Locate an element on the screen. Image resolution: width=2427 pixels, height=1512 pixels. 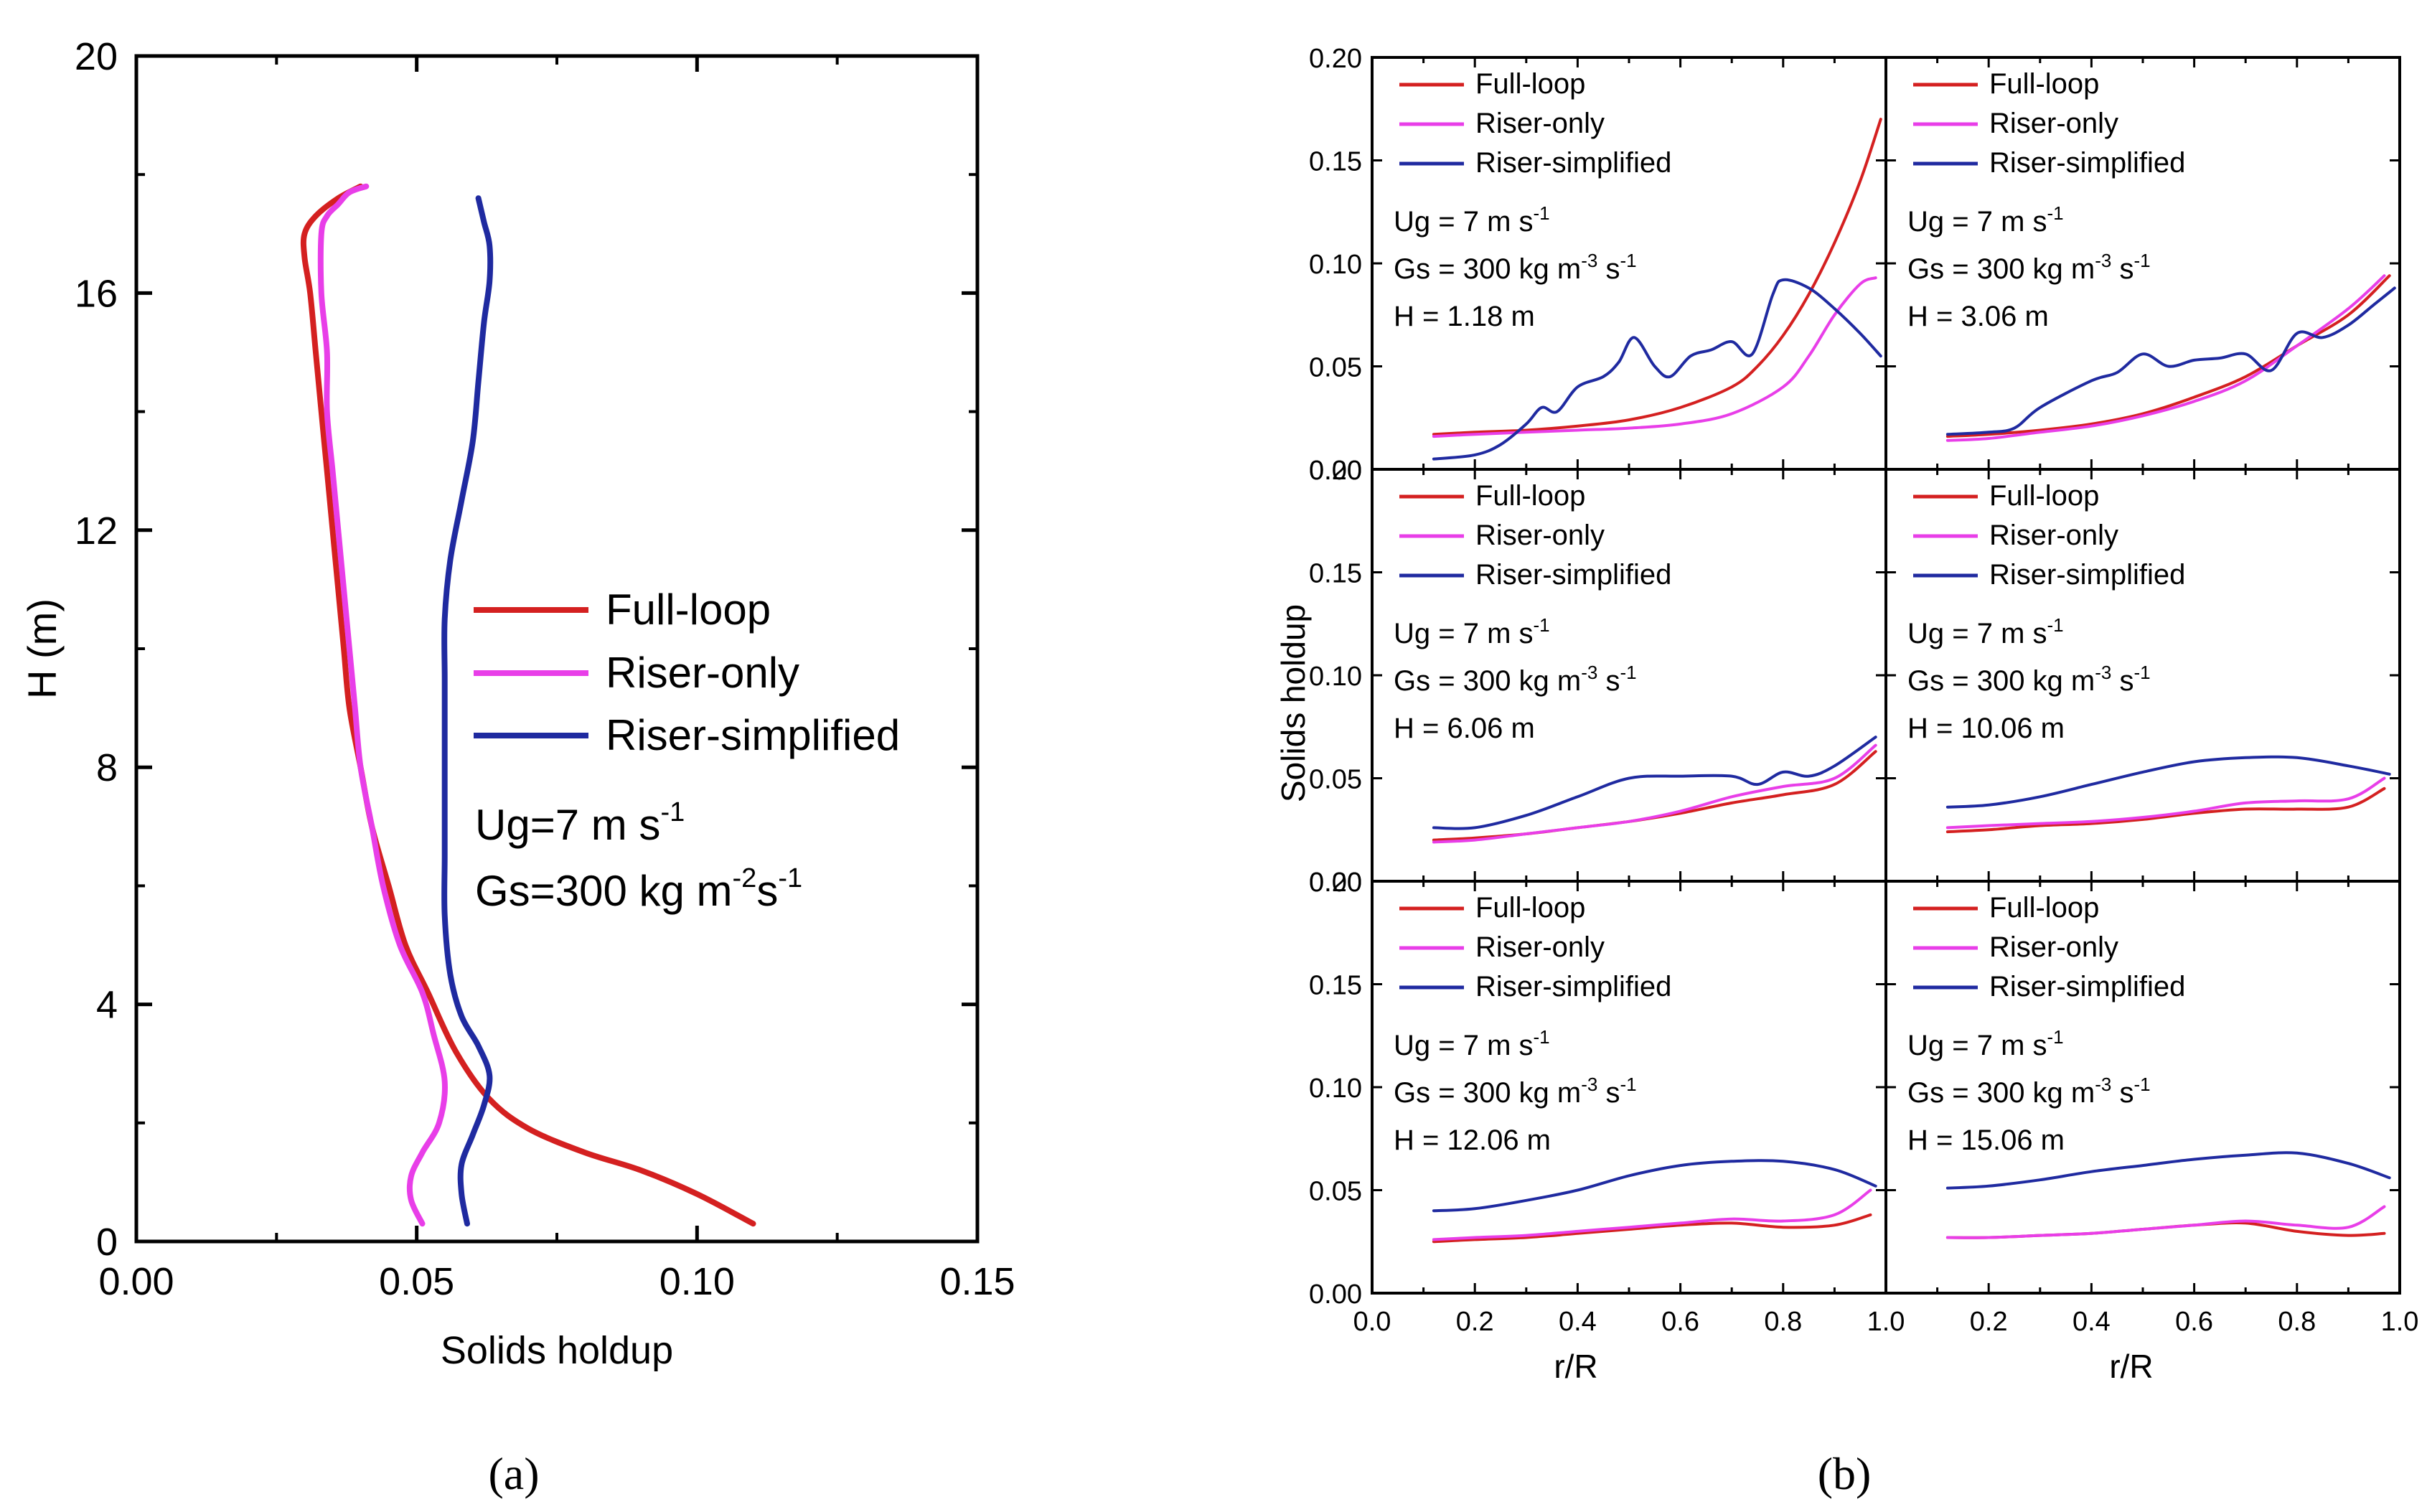
panel-a-legend-label-riser-simplified: Riser-simplified is located at coordinates (753, 735).